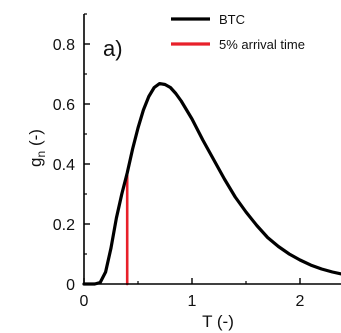  I want to click on y-tick-label: 0.8, so click(64, 45).